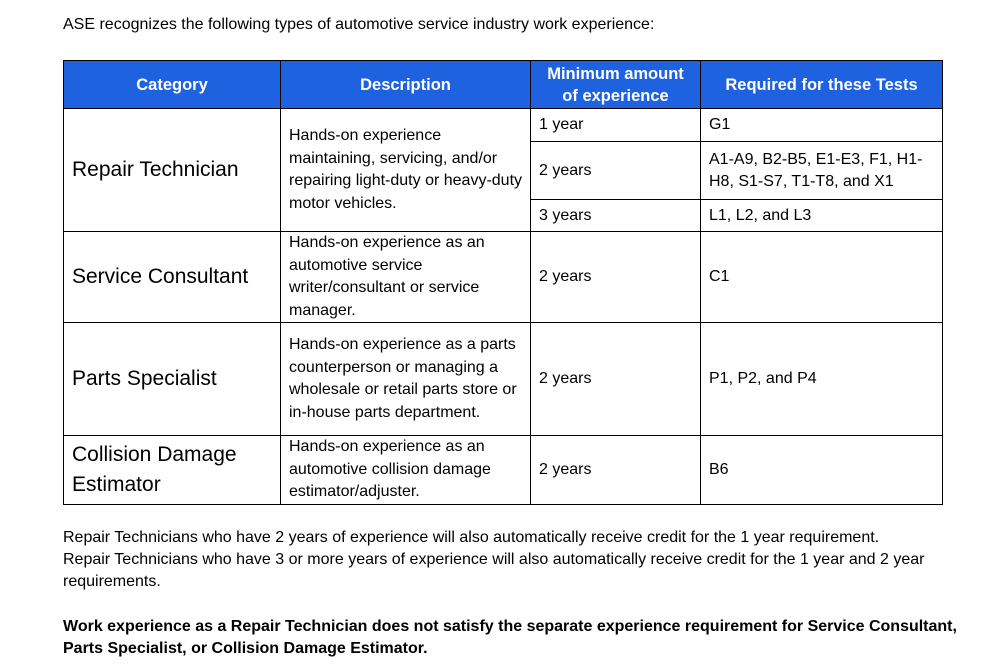  Describe the element at coordinates (503, 215) in the screenshot. I see `table-row: 3 years L1, L2, and L3` at that location.